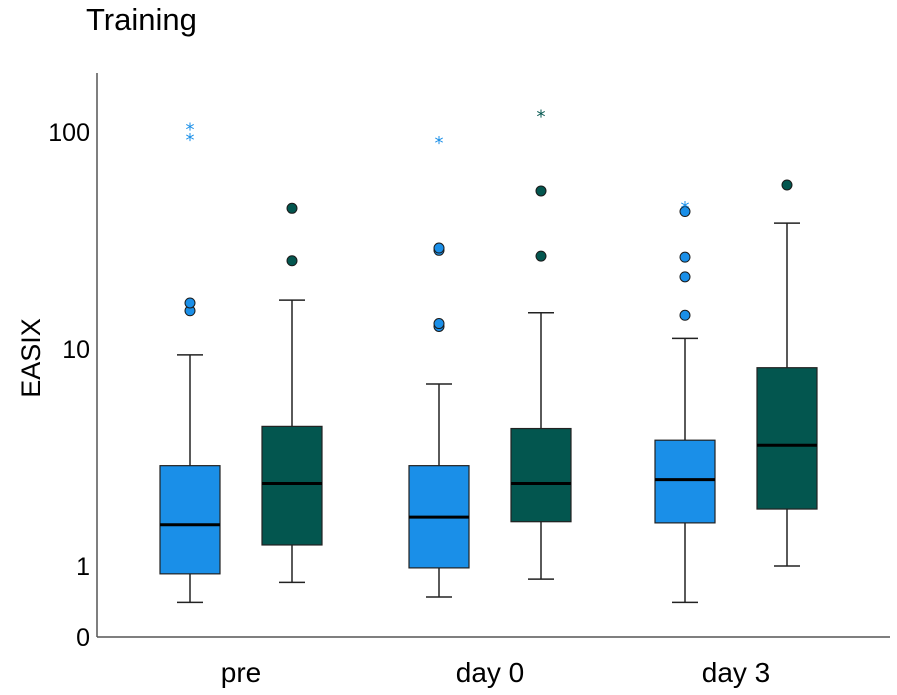 The width and height of the screenshot is (897, 695). I want to click on y-tick-labels: 0 1 10 100, so click(69, 385).